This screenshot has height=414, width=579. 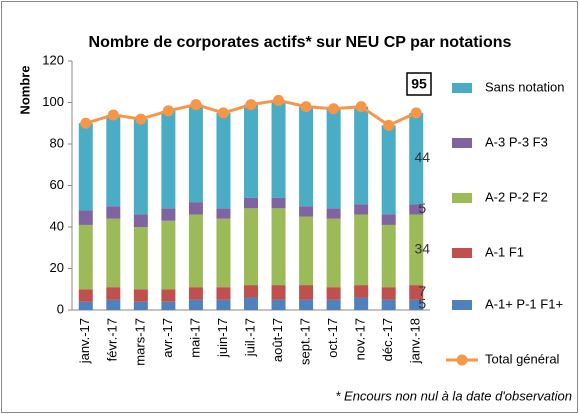 I want to click on x-tick-label: oct.-17, so click(x=332, y=338).